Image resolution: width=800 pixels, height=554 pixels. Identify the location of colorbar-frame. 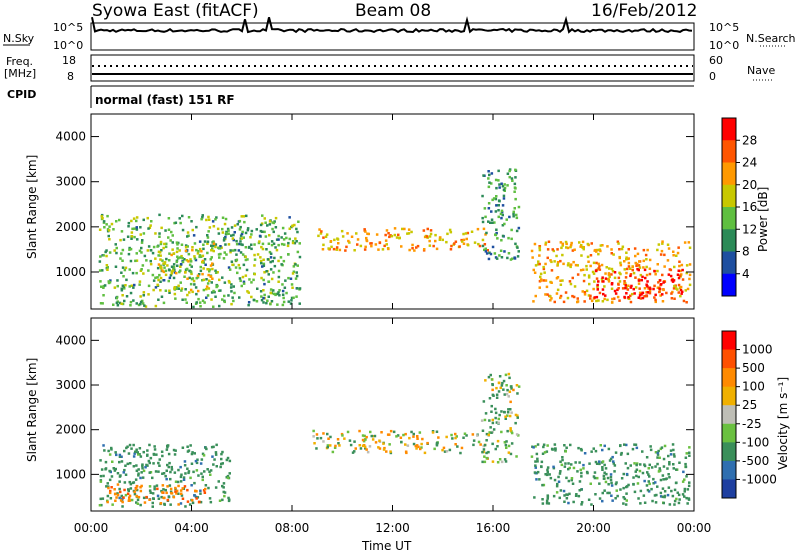
(729, 414).